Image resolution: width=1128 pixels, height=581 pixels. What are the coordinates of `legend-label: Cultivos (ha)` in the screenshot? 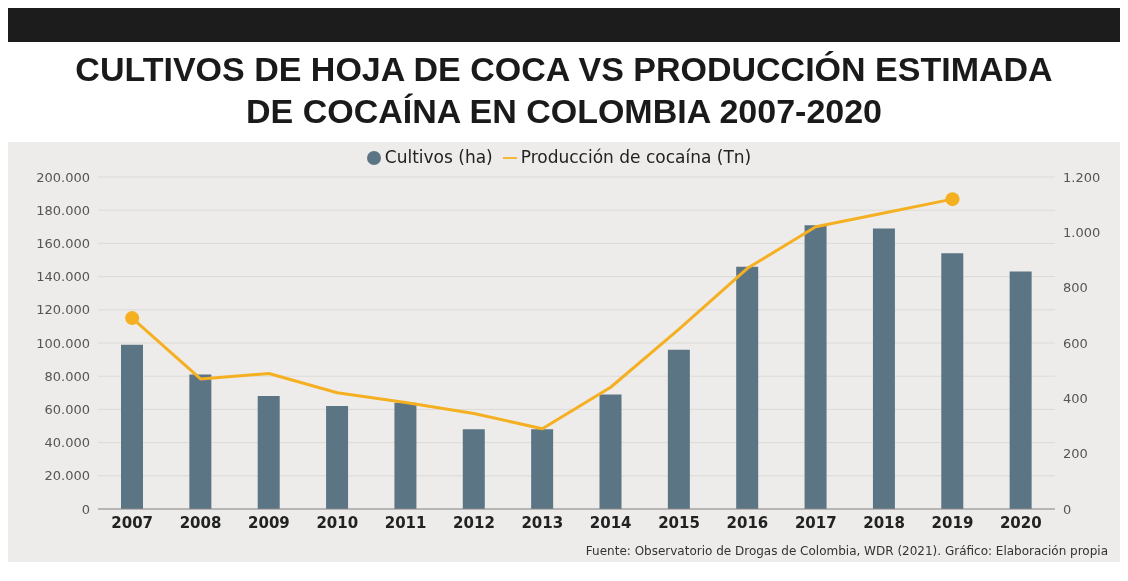 It's located at (438, 157).